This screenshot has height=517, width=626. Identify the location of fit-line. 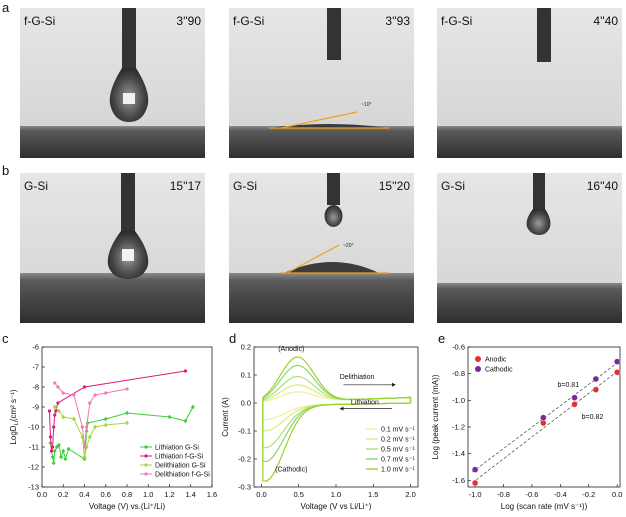
(545, 427).